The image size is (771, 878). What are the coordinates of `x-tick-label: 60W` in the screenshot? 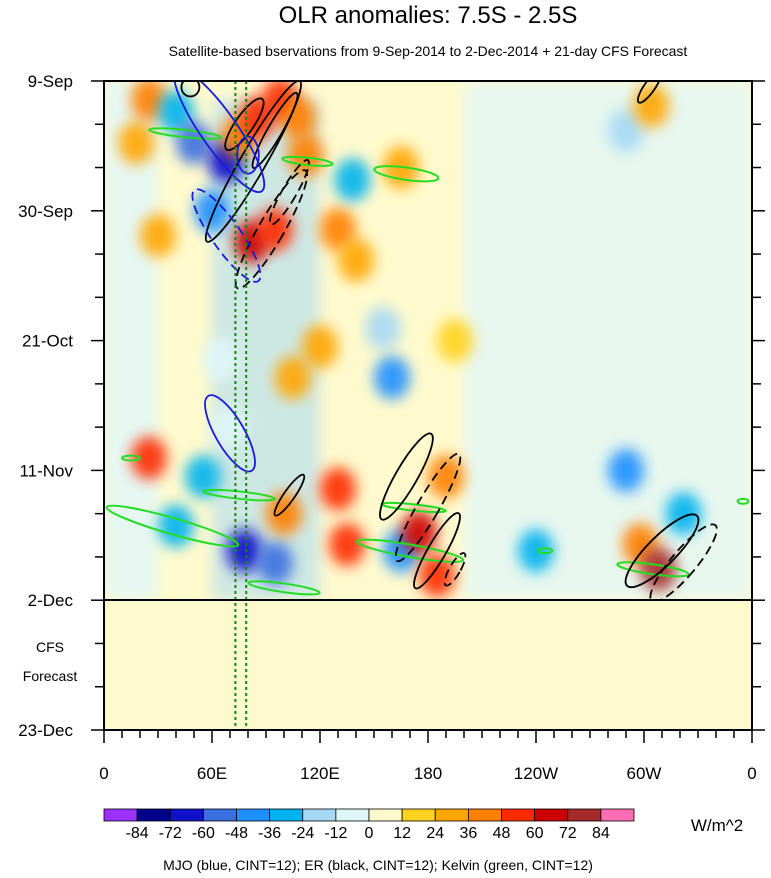 It's located at (644, 773).